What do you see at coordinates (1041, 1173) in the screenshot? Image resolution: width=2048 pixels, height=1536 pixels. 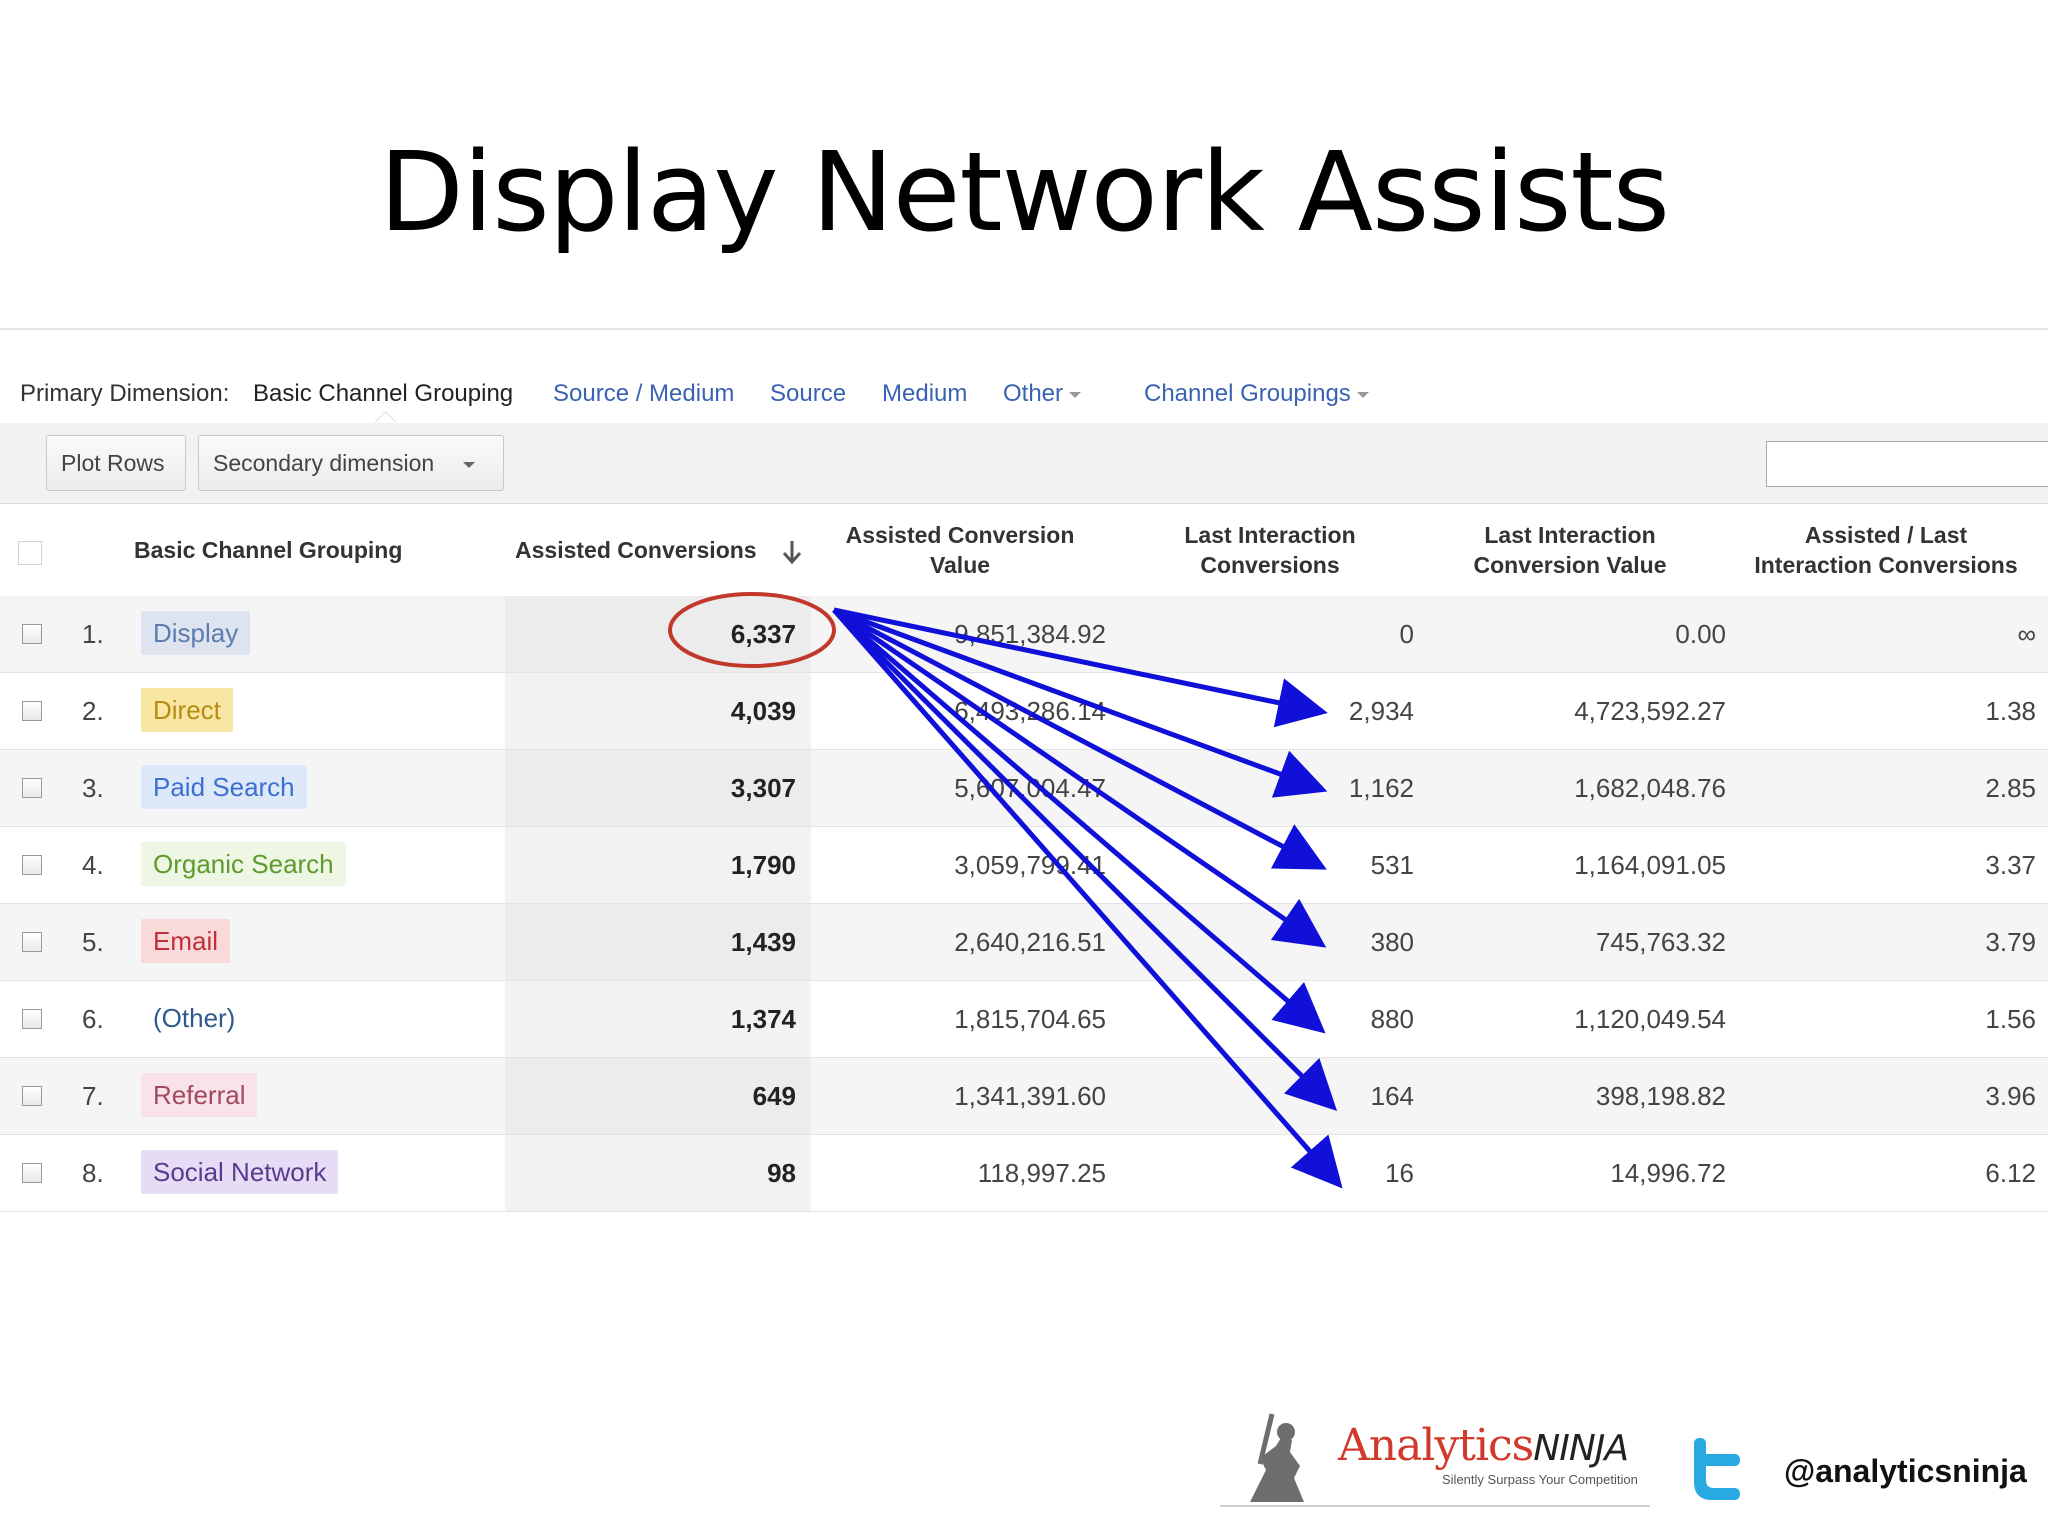 I see `assisted-value-cell: 118,997.25` at bounding box center [1041, 1173].